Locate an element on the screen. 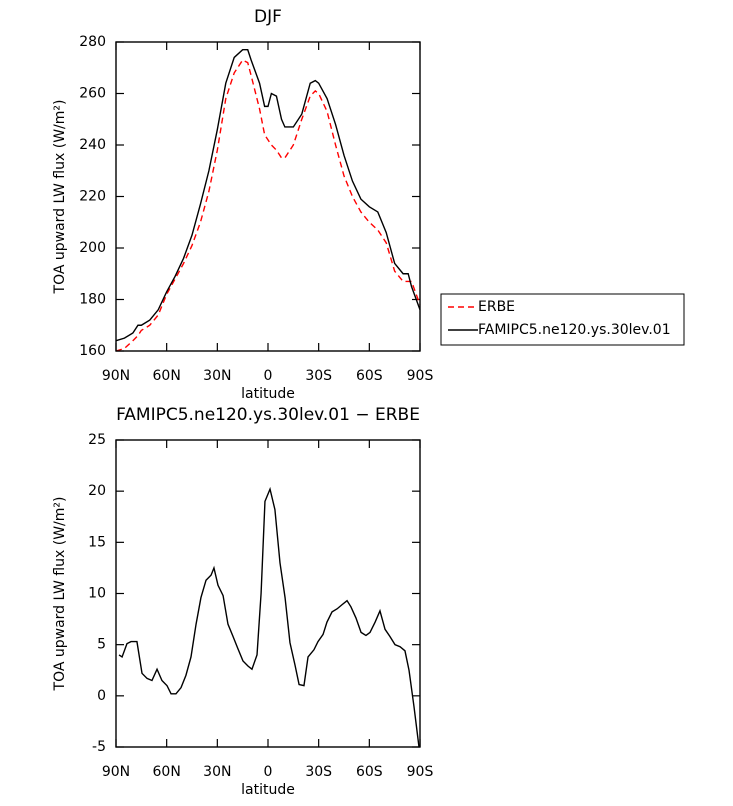 The height and width of the screenshot is (806, 733). y-tick-label: 240 is located at coordinates (92, 145).